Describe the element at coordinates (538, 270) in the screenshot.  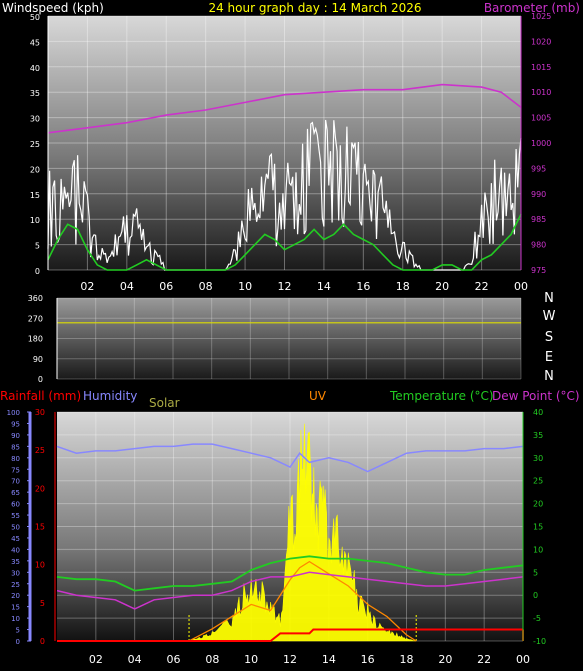
I see `barometer-tick-label: 975` at that location.